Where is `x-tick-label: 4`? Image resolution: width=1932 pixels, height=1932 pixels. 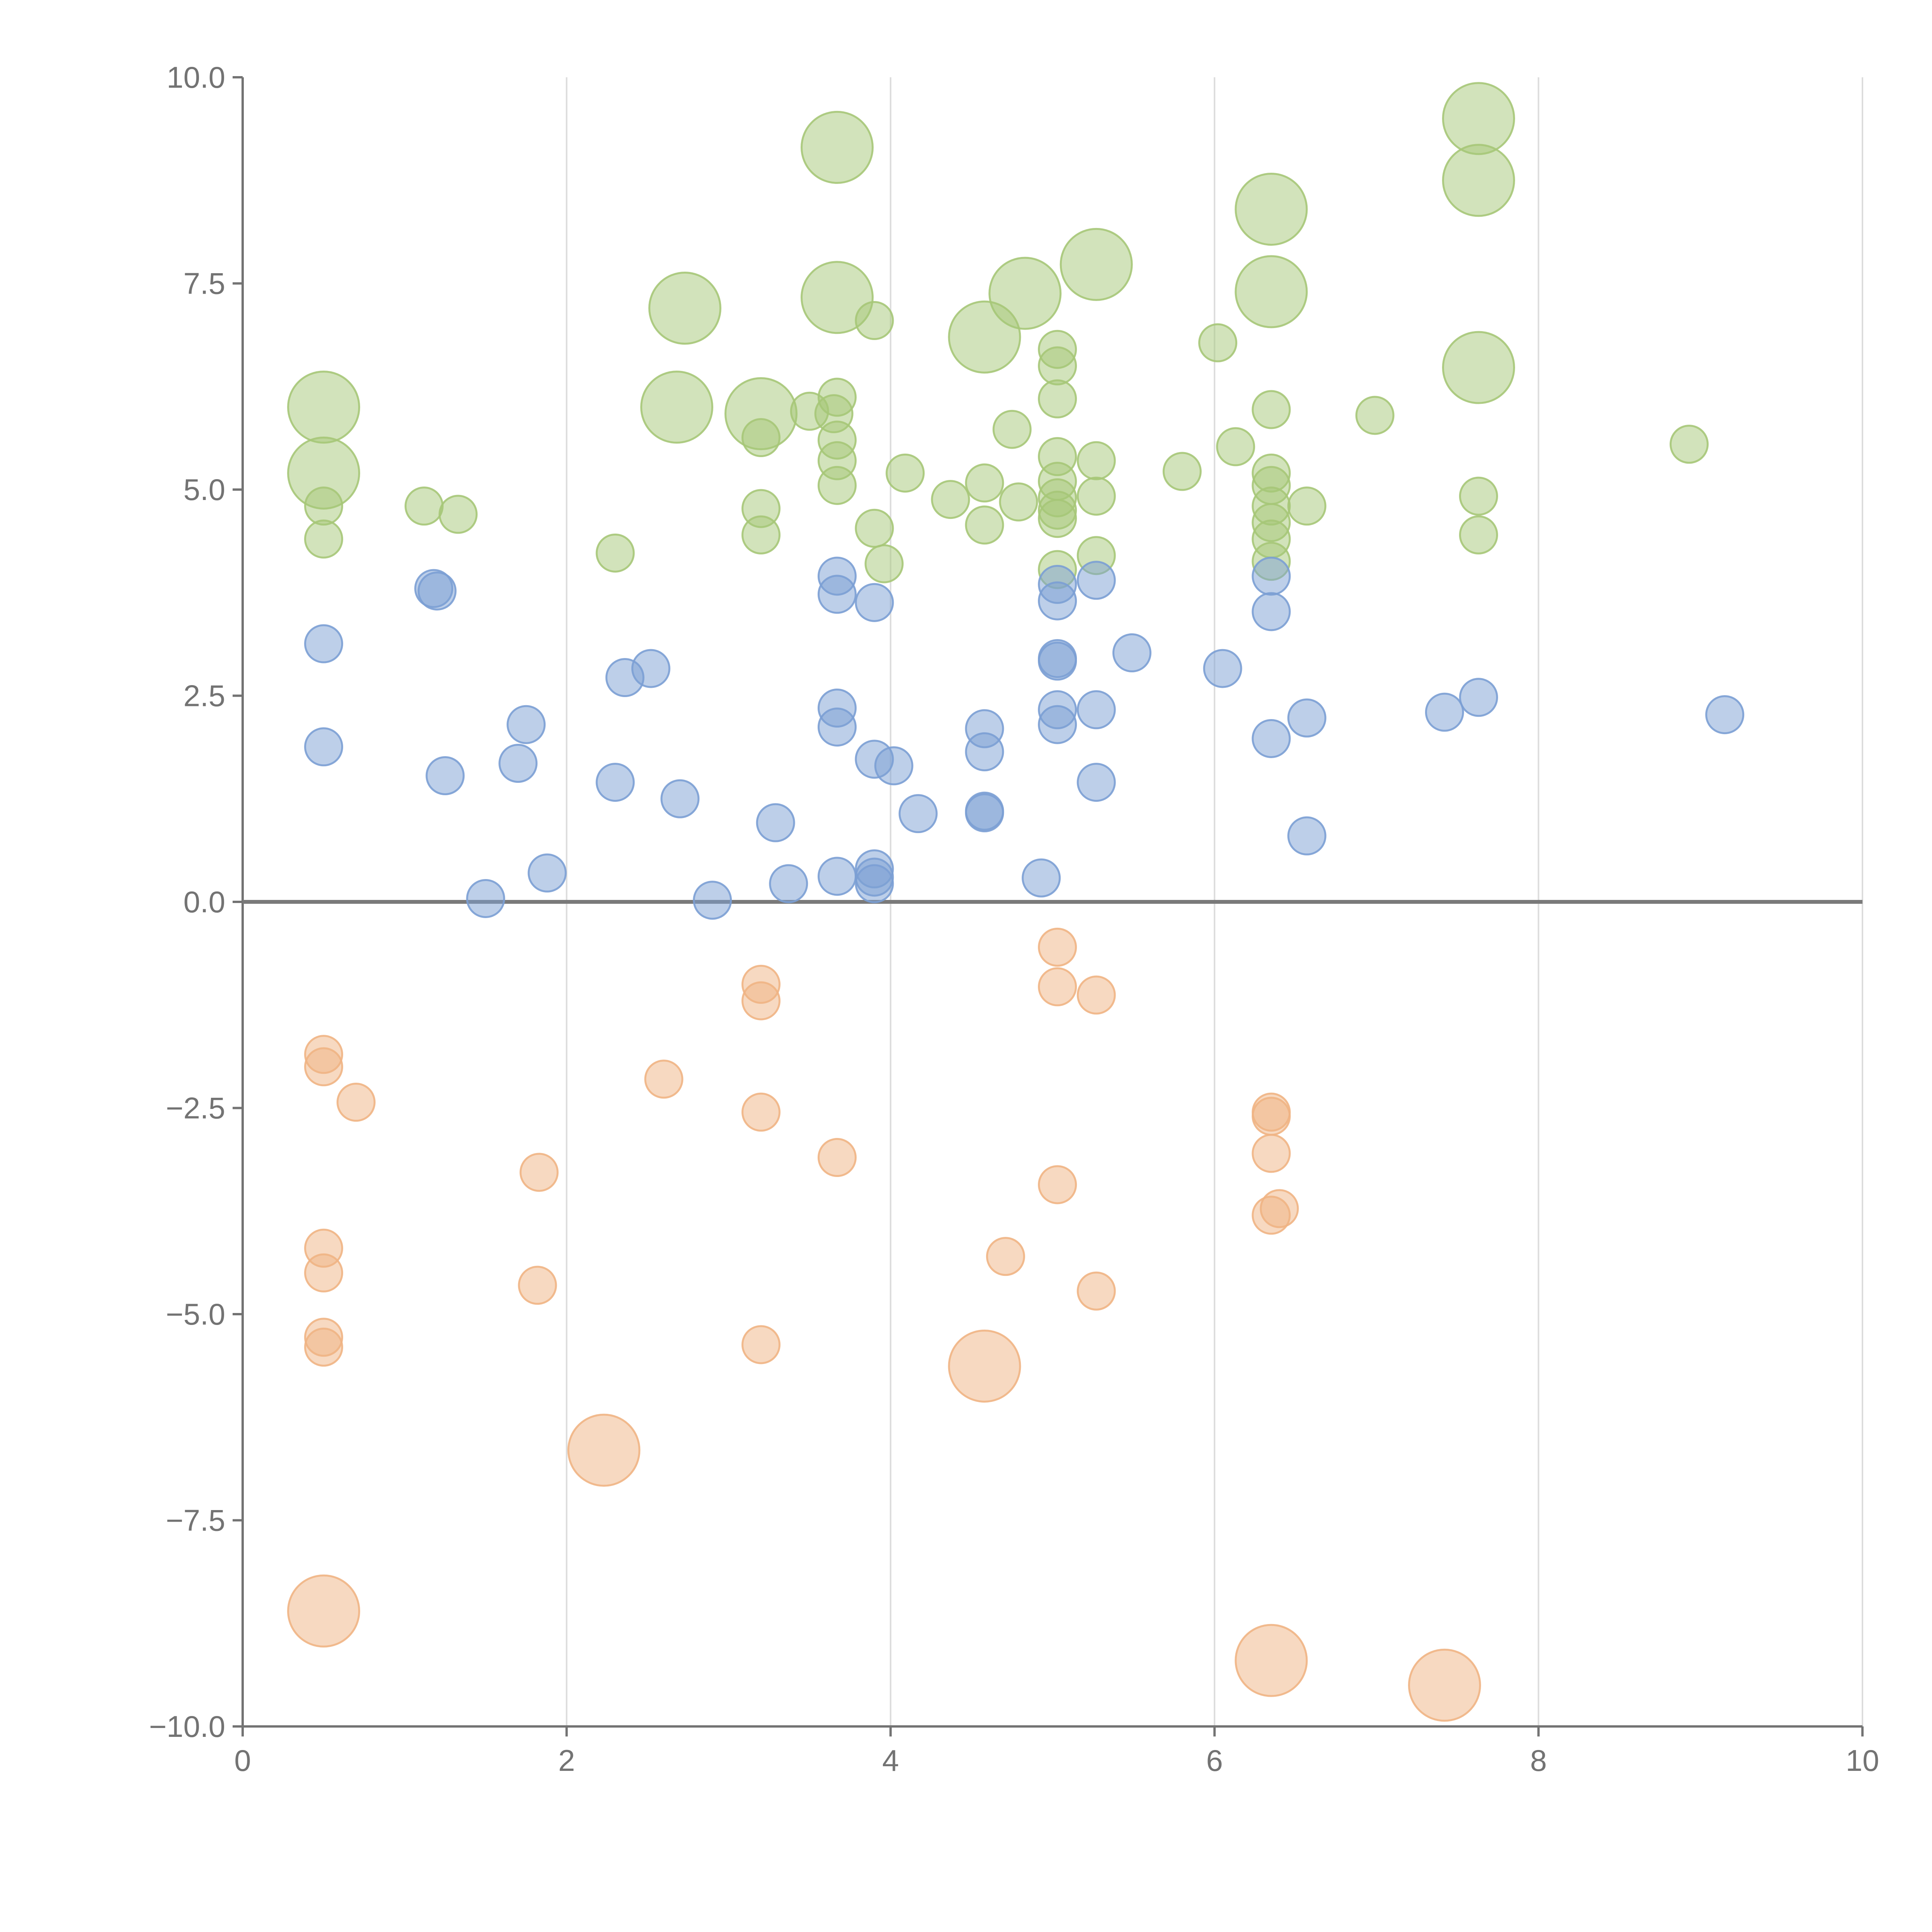
x-tick-label: 4 is located at coordinates (891, 1760).